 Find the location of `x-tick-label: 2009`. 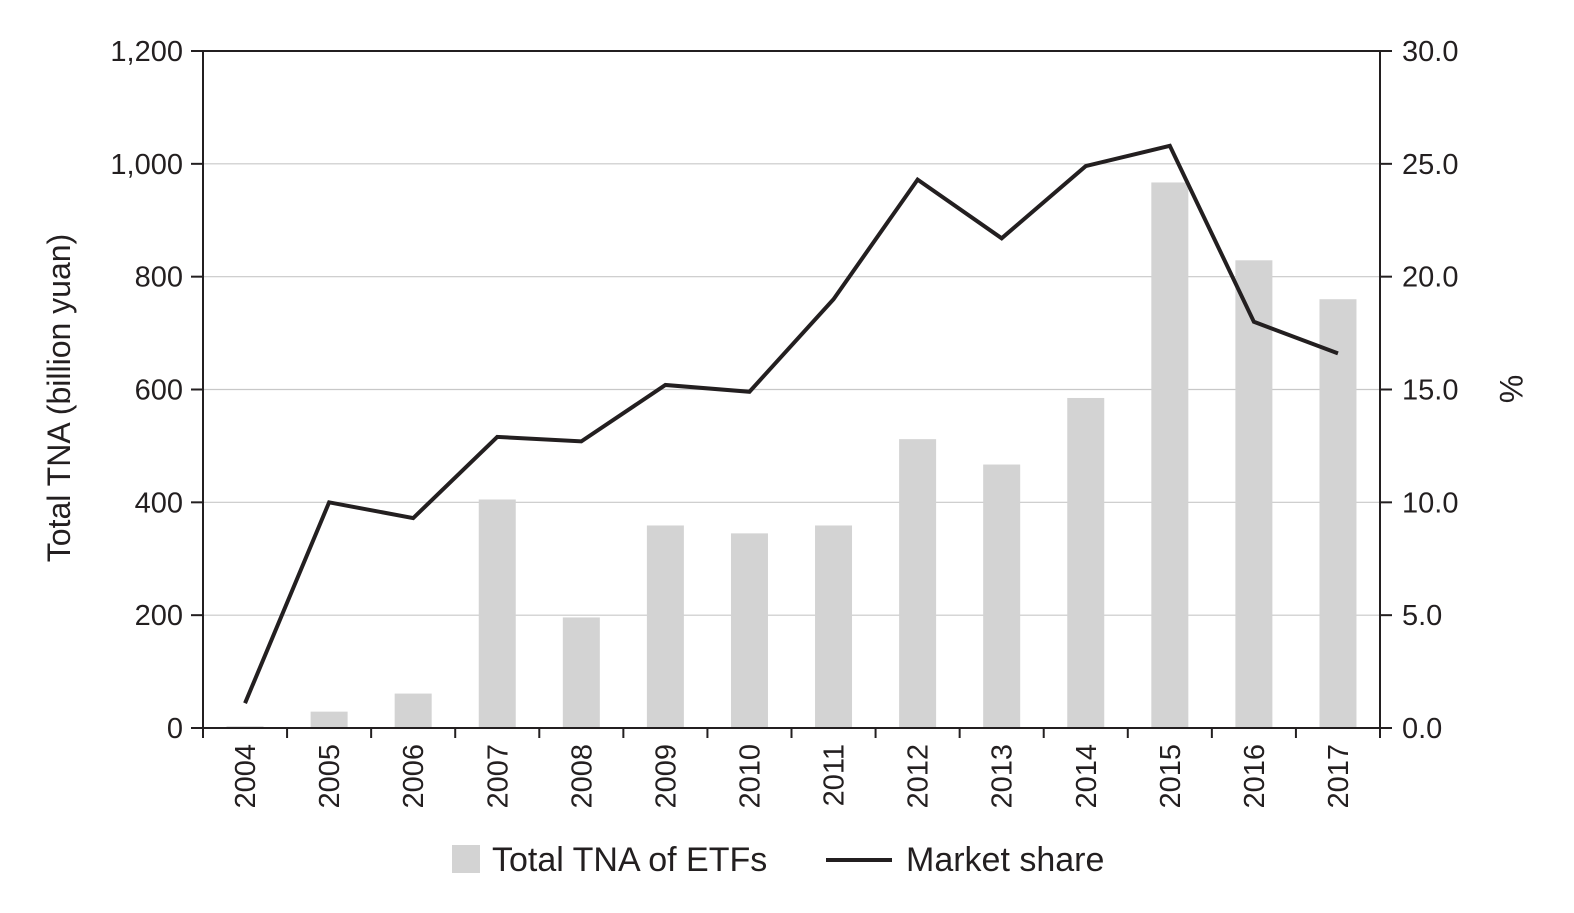

x-tick-label: 2009 is located at coordinates (666, 776).